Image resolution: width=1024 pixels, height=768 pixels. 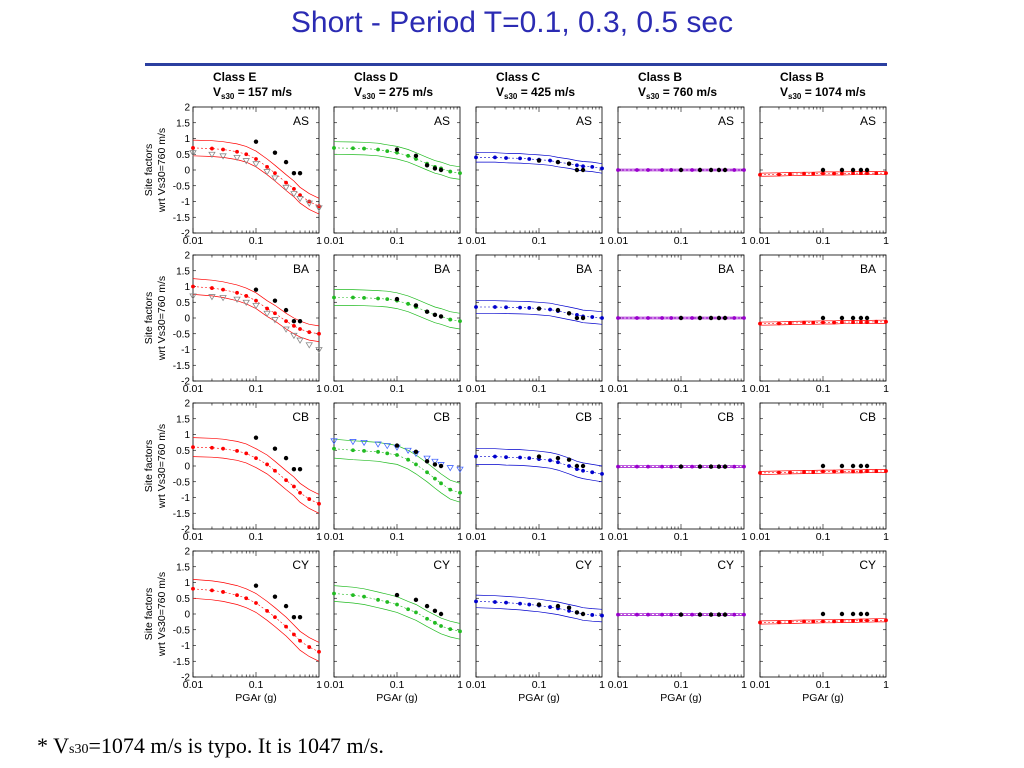 What do you see at coordinates (819, 472) in the screenshot?
I see `panel-cb-5: 0.01 0.1 1 CB` at bounding box center [819, 472].